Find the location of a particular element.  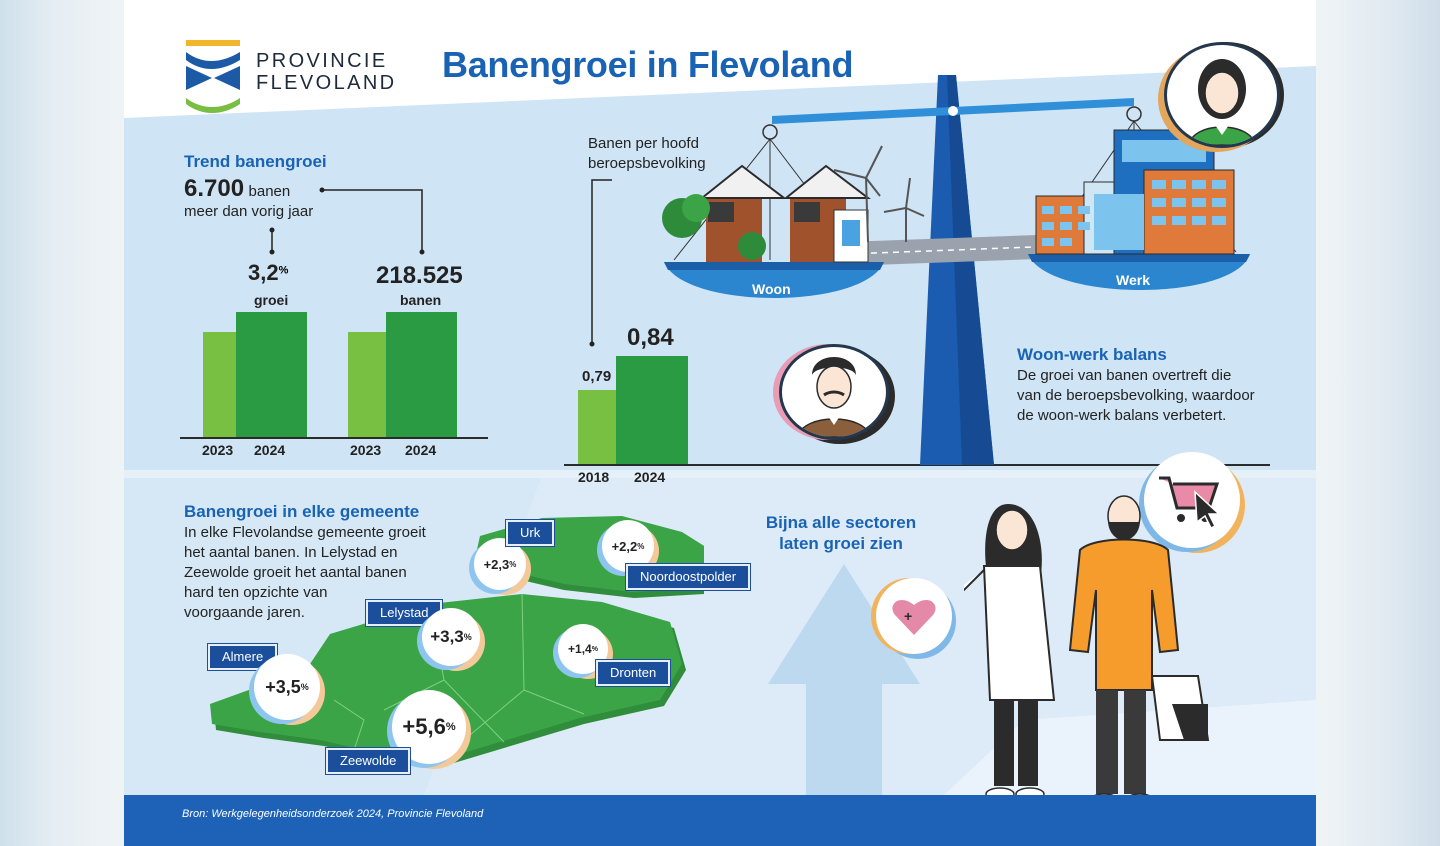

zeewolde-value: +5,6 is located at coordinates (424, 726).